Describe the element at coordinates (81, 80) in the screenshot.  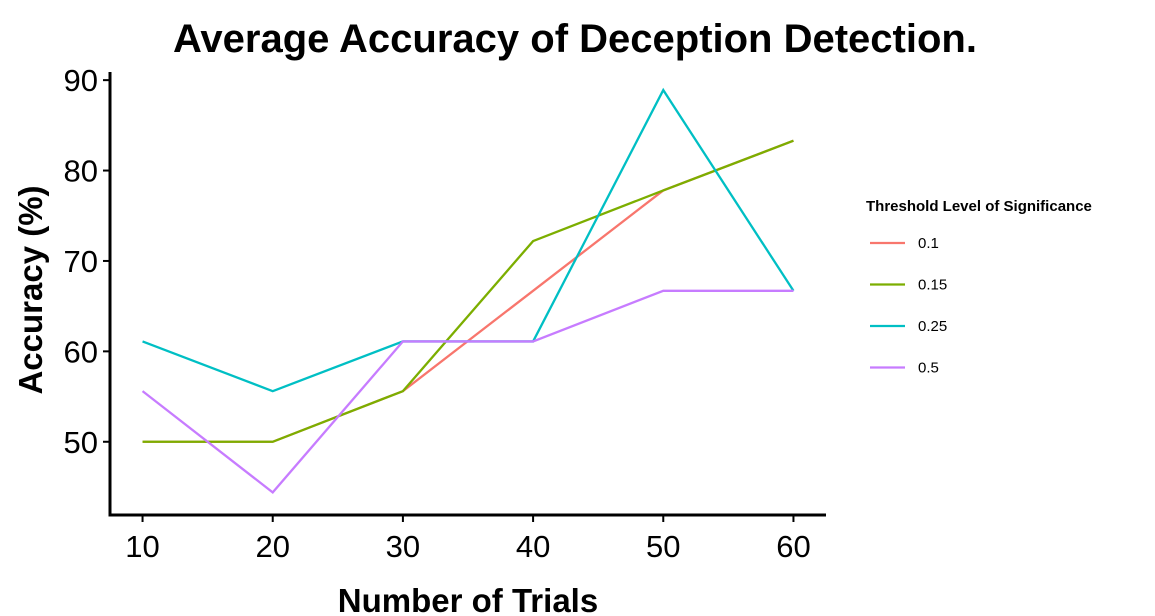
I see `y-tick-label: 90` at that location.